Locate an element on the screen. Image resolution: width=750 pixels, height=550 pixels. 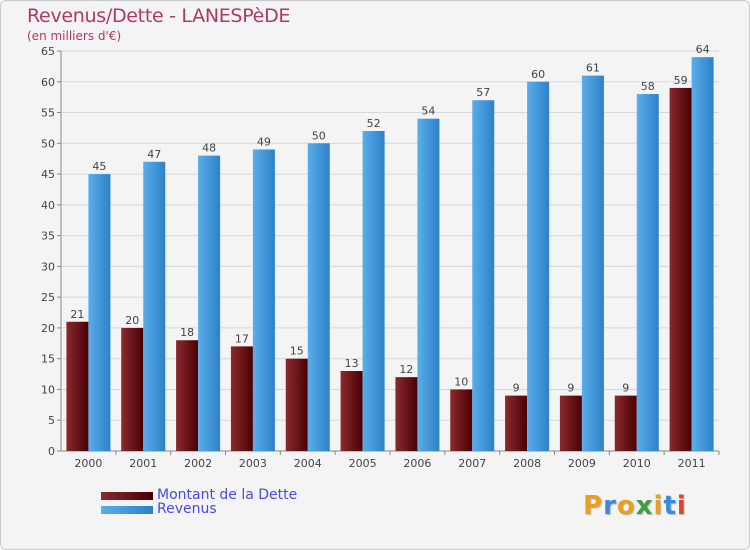
x-tick-label: 2008 is located at coordinates (527, 463).